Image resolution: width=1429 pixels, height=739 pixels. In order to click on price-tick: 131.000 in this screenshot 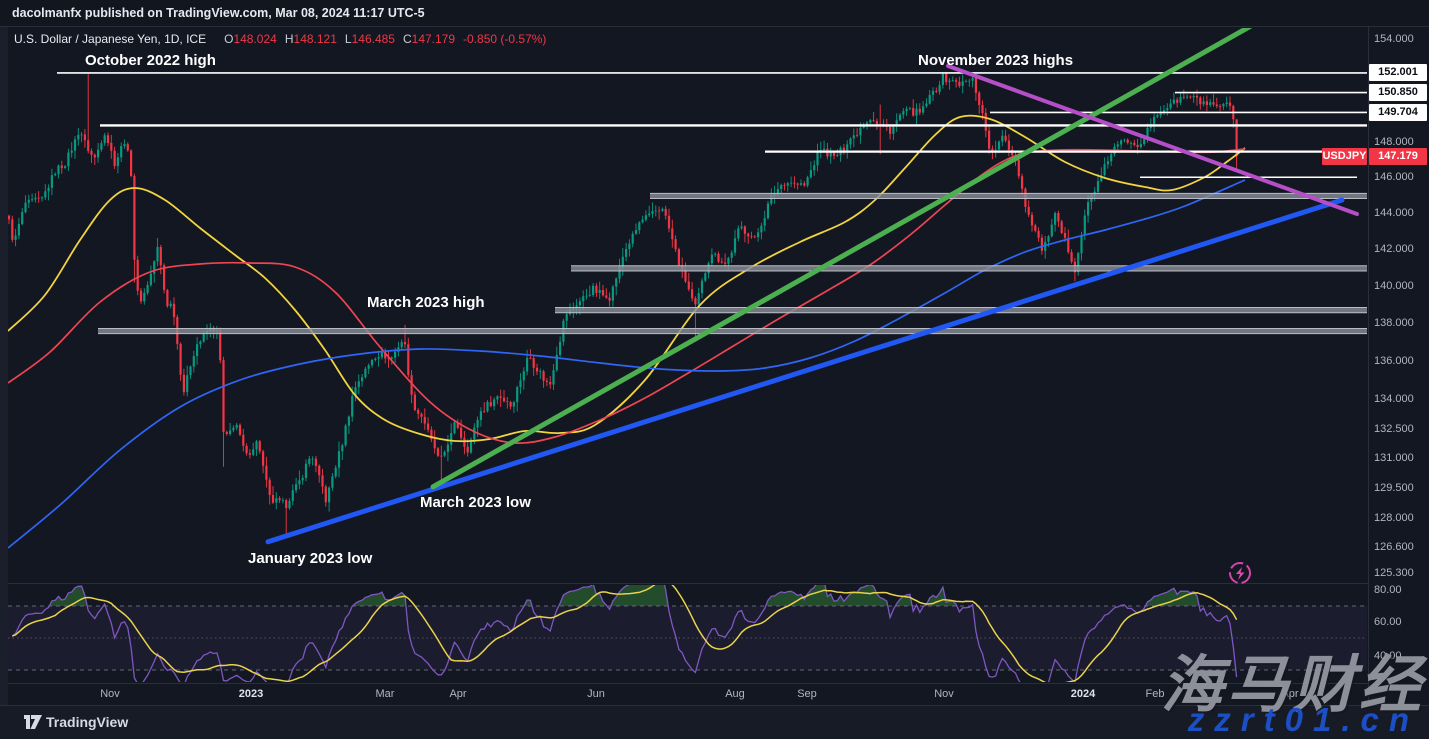, I will do `click(1394, 458)`.